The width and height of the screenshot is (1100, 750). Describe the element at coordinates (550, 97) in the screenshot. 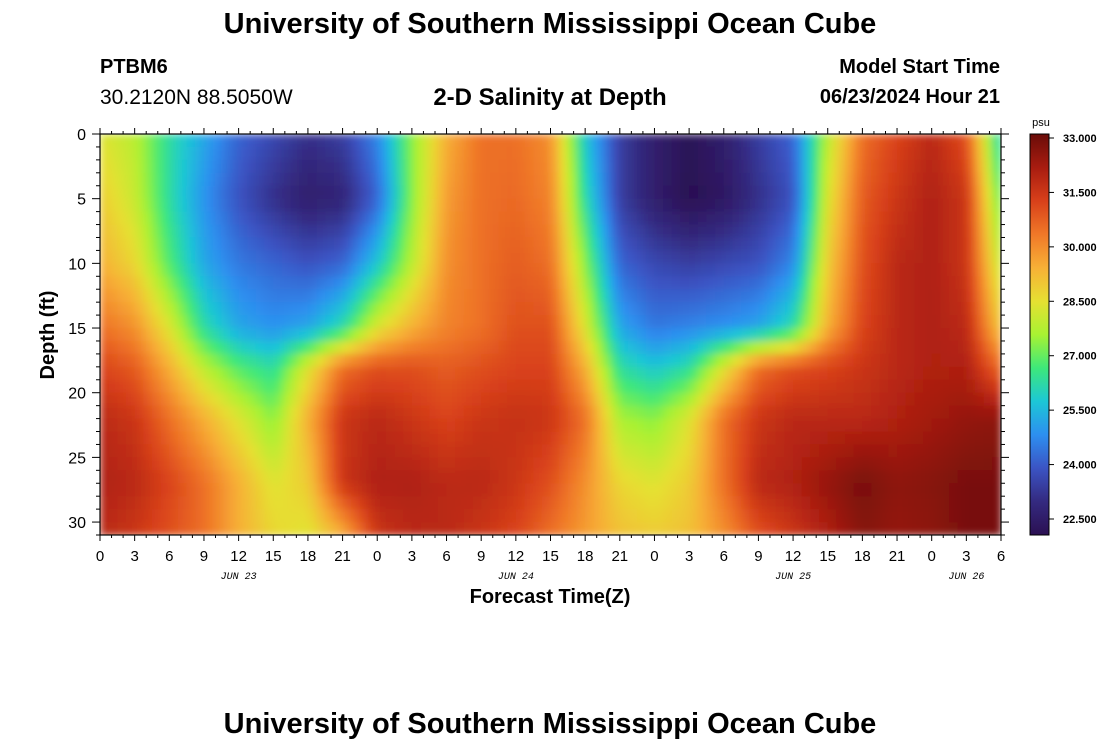

I see `chart-subtitle: 2-D Salinity at Depth` at that location.